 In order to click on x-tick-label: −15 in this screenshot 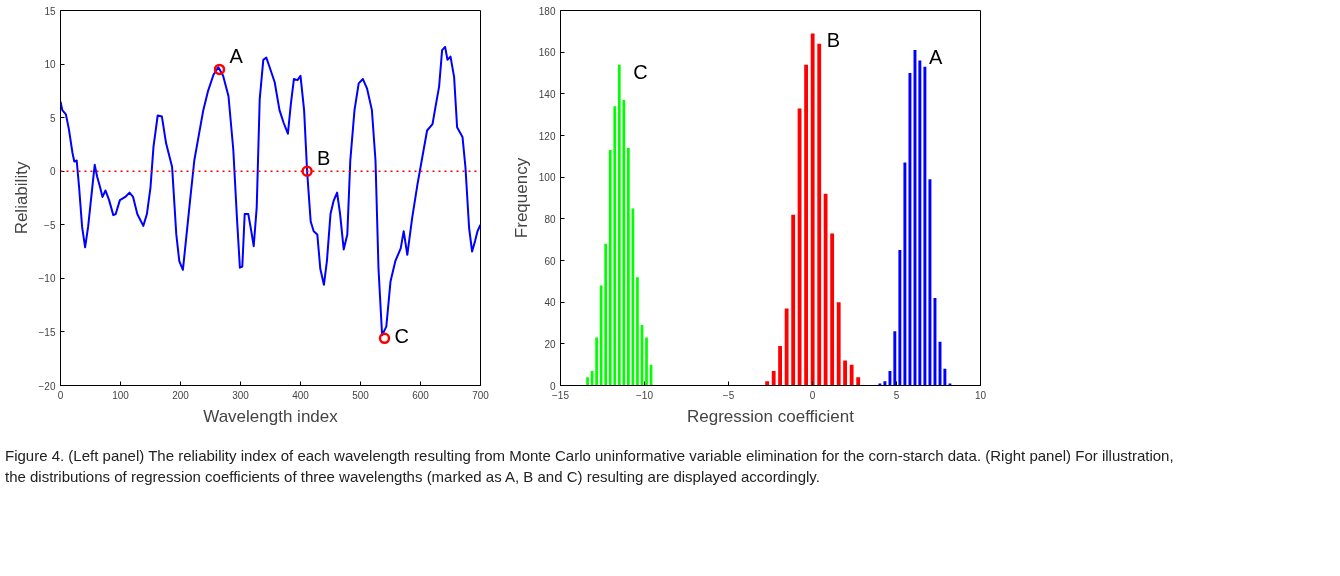, I will do `click(561, 395)`.